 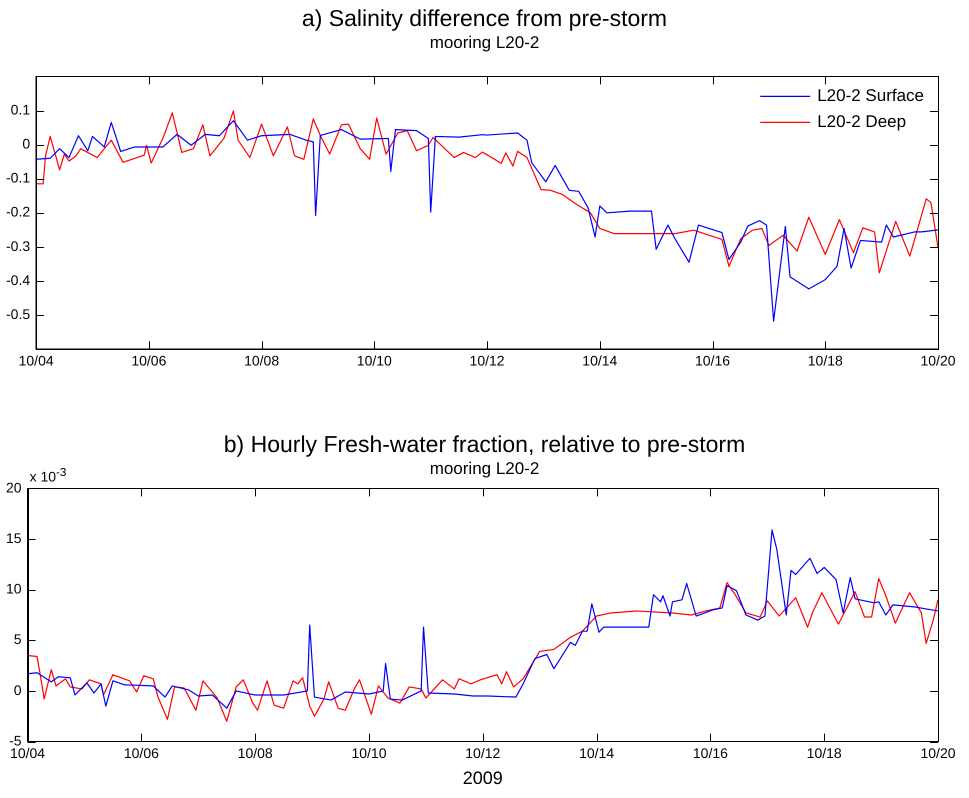 I want to click on legend-label: L20-2 Surface, so click(x=870, y=96).